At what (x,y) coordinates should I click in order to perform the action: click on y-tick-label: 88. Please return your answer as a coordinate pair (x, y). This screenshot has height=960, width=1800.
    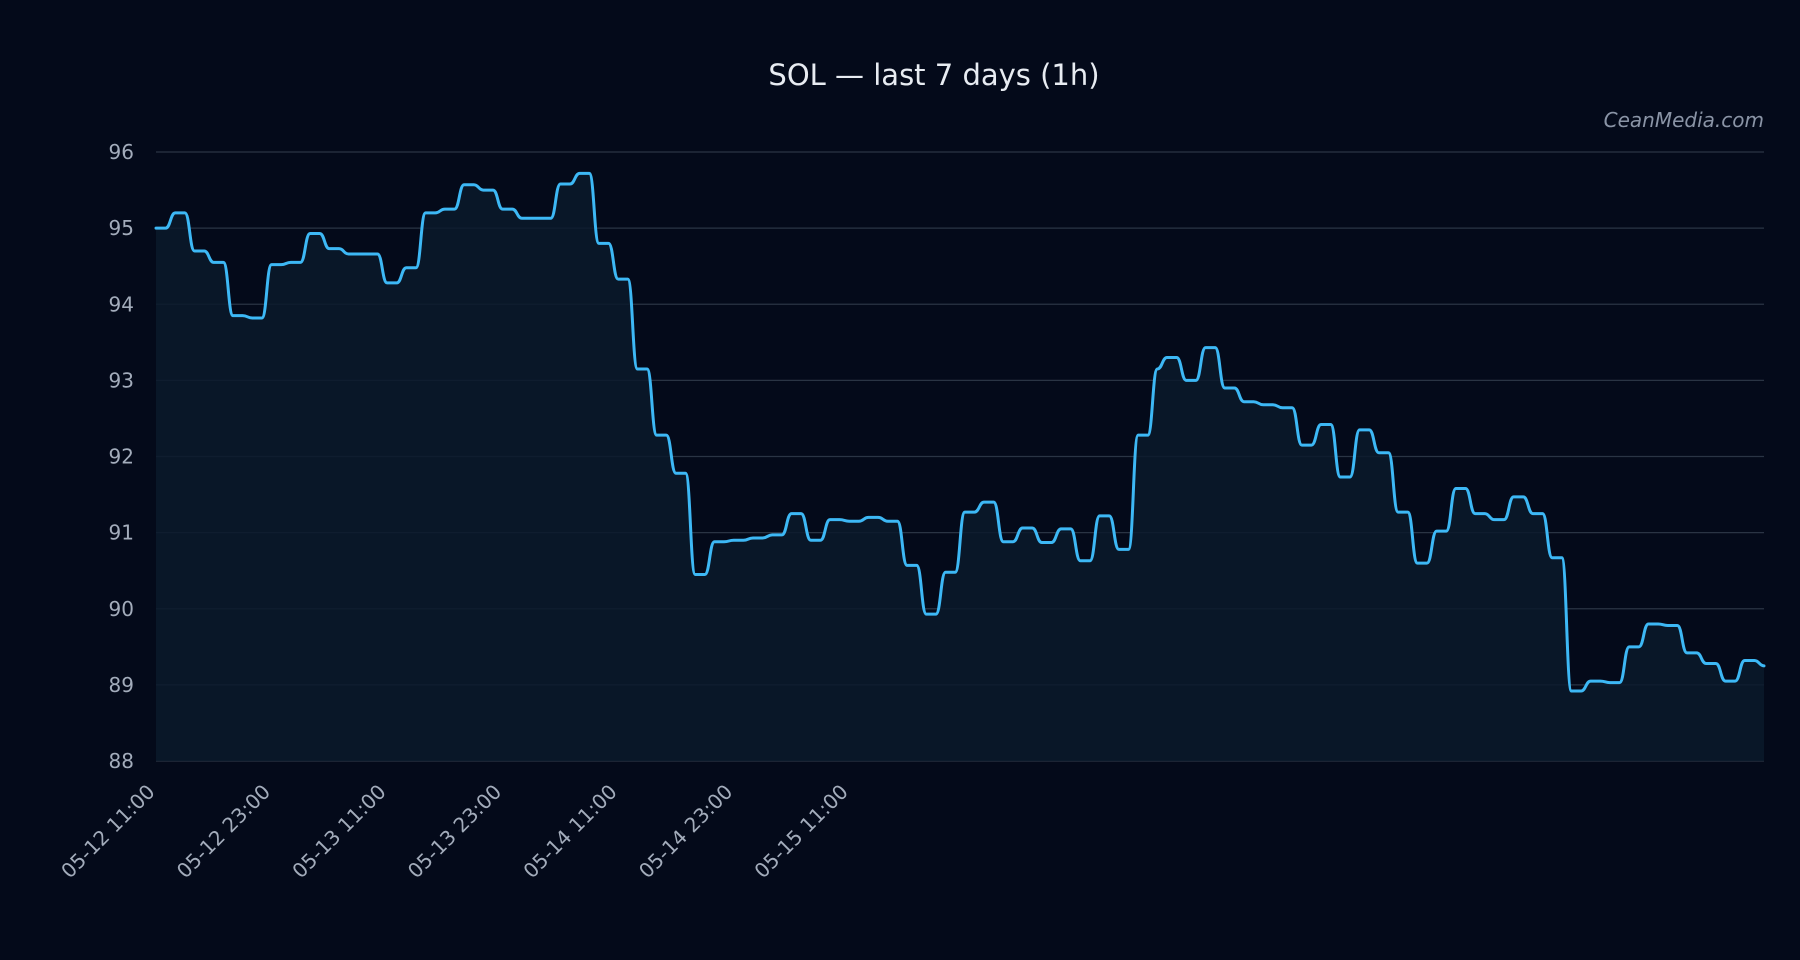
    Looking at the image, I should click on (121, 761).